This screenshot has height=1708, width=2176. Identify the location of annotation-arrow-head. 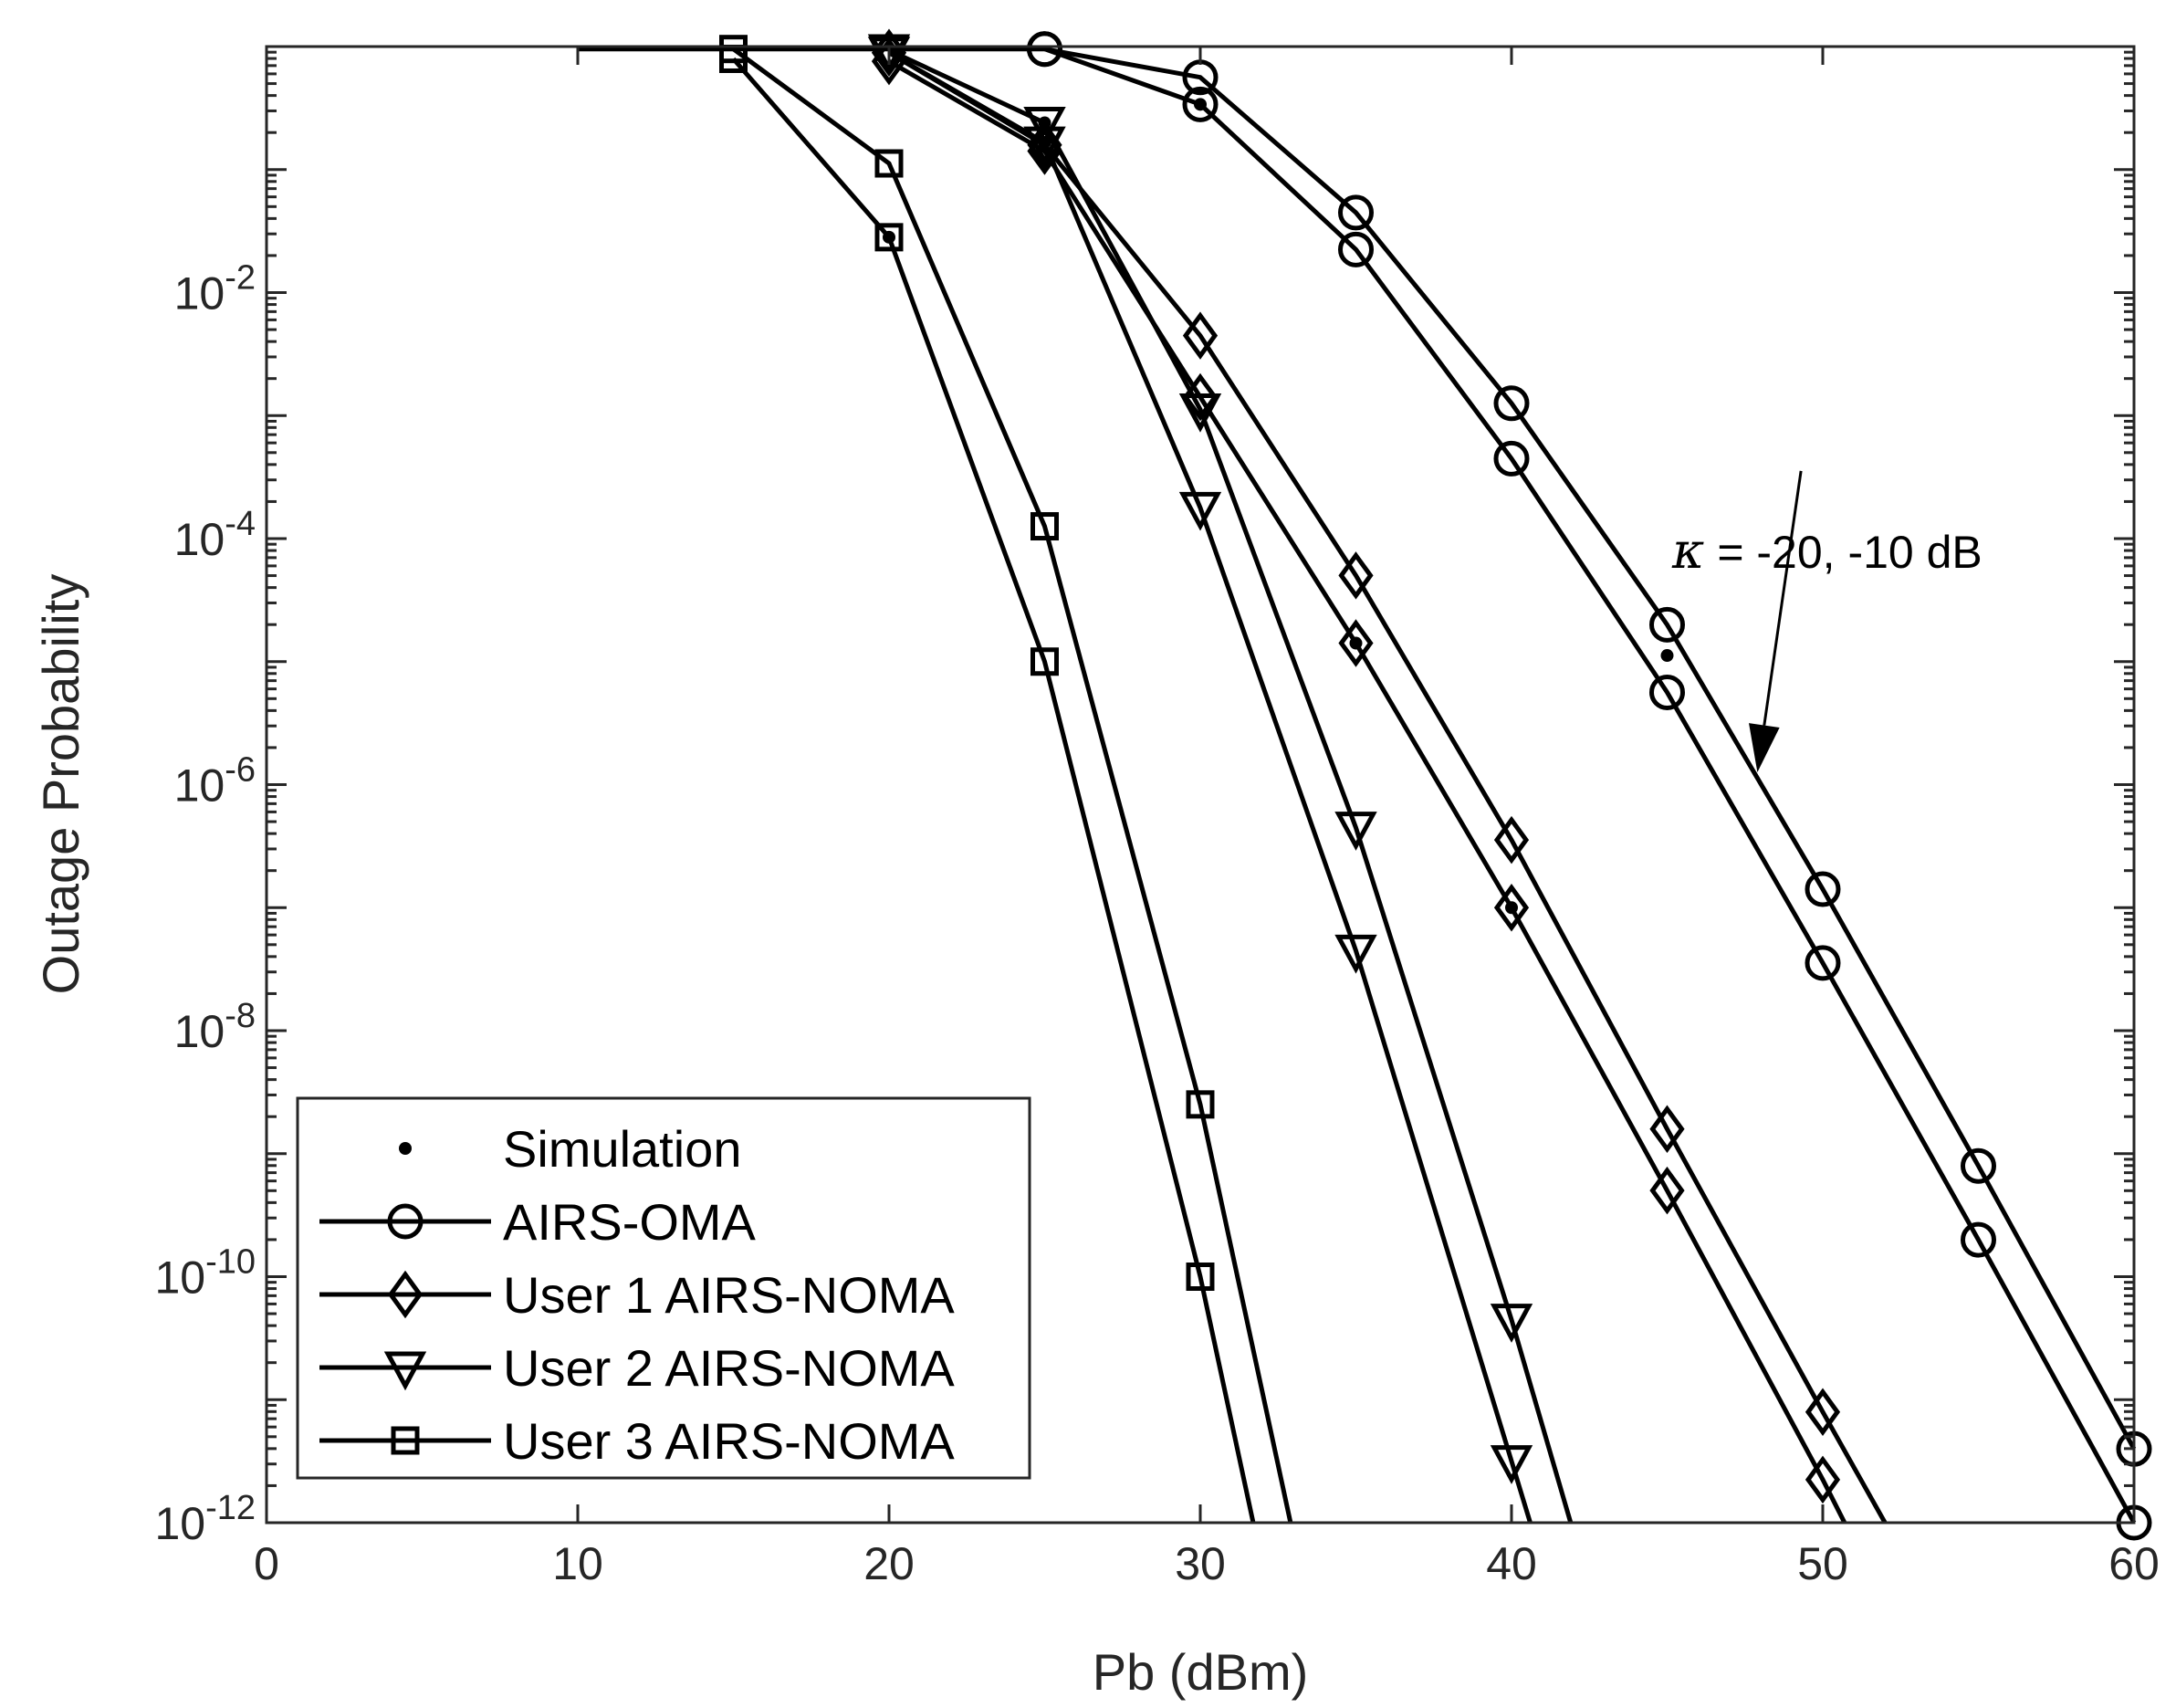
(1765, 748).